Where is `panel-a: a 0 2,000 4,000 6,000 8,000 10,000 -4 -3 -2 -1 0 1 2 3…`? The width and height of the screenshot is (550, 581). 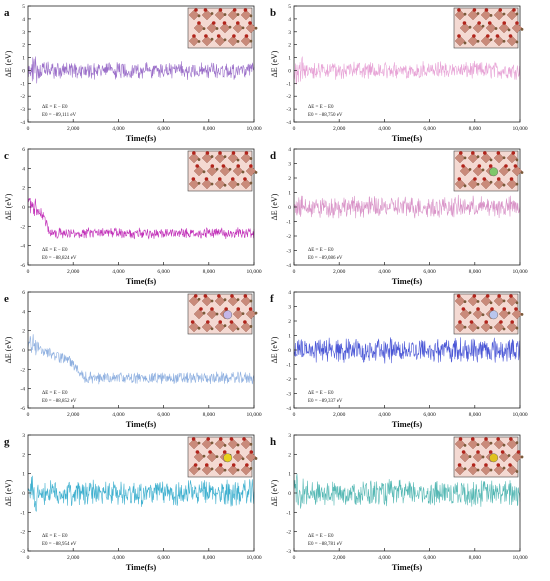
panel-a: a 0 2,000 4,000 6,000 8,000 10,000 -4 -3 -2 -1 0 1 2 3… is located at coordinates (133, 73).